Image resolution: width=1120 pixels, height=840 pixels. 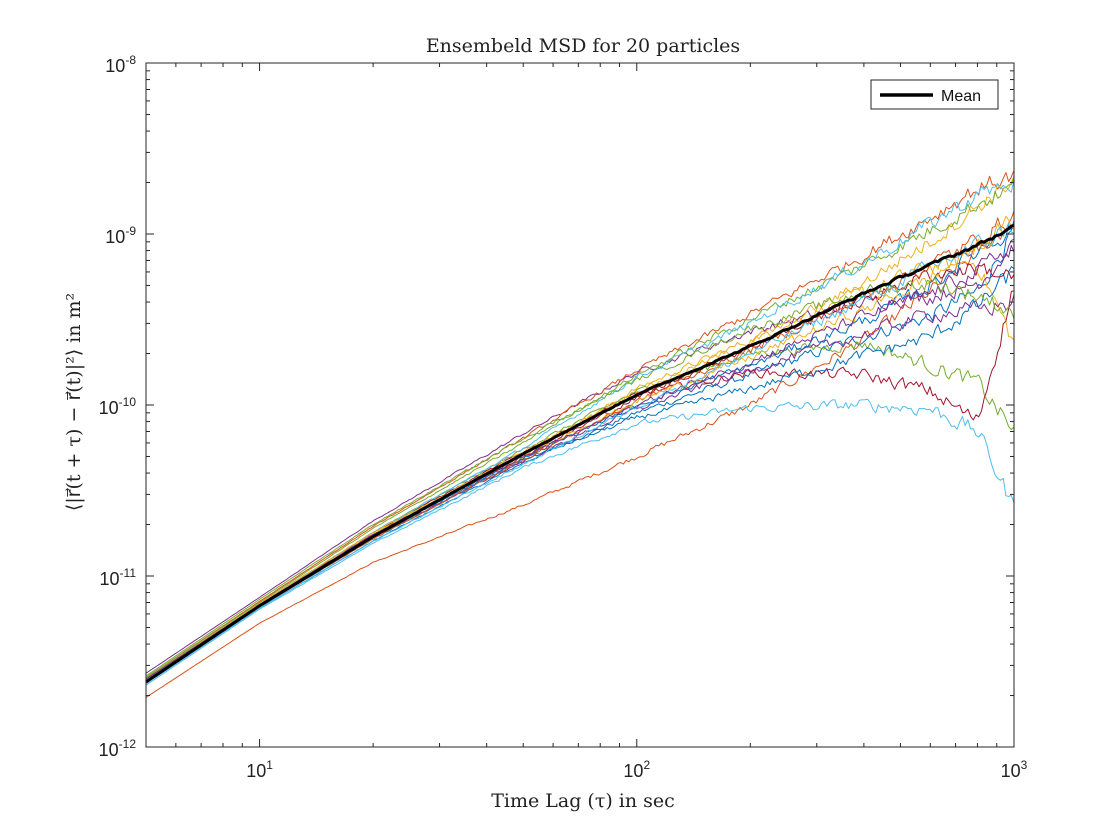 What do you see at coordinates (961, 96) in the screenshot?
I see `legend-label-mean: Mean` at bounding box center [961, 96].